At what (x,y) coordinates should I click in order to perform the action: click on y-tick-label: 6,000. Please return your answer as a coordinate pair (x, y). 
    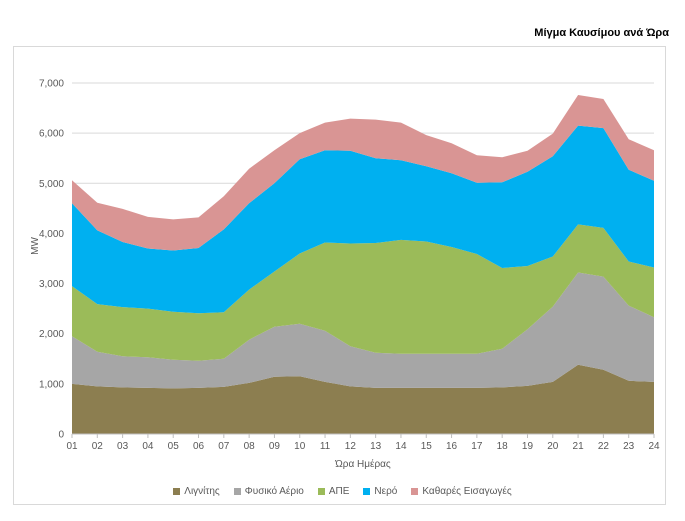
    Looking at the image, I should click on (51, 134).